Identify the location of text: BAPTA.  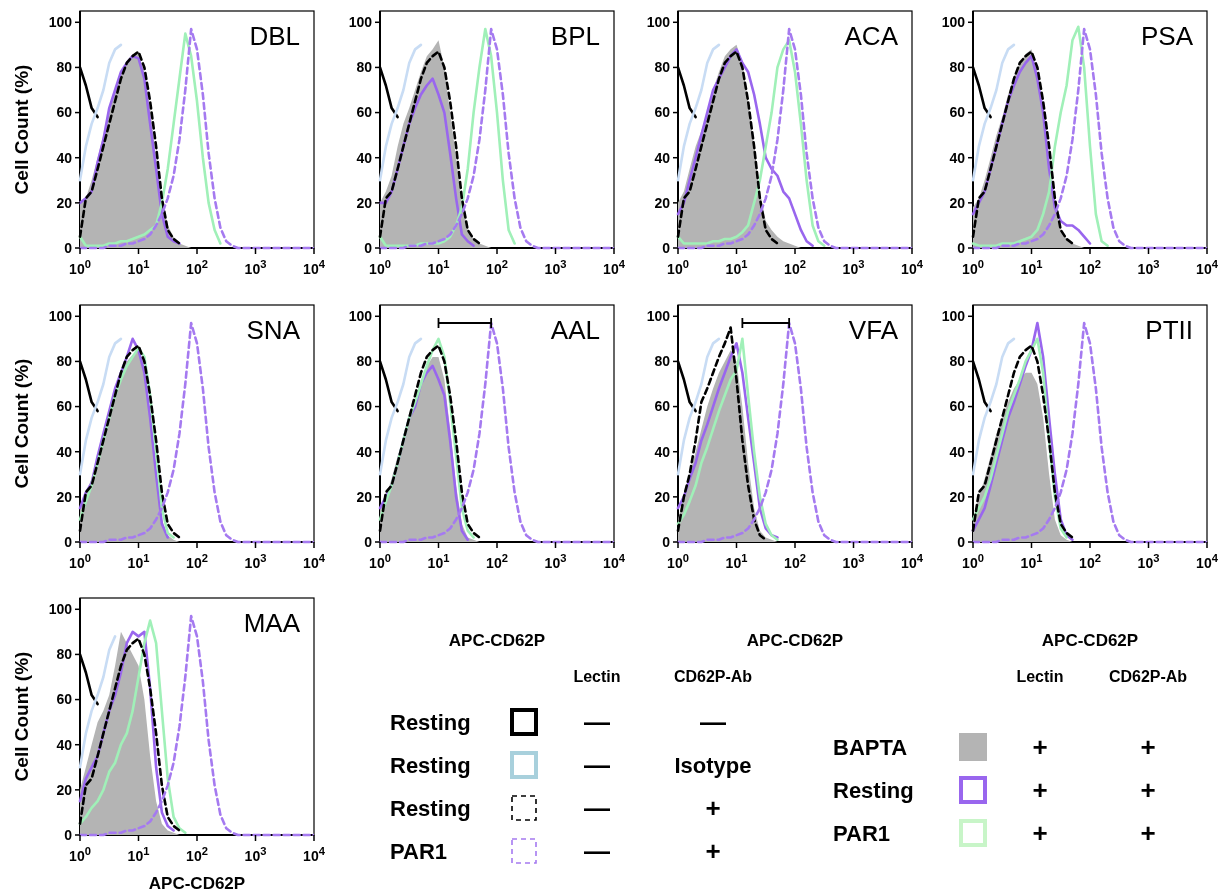
(870, 747).